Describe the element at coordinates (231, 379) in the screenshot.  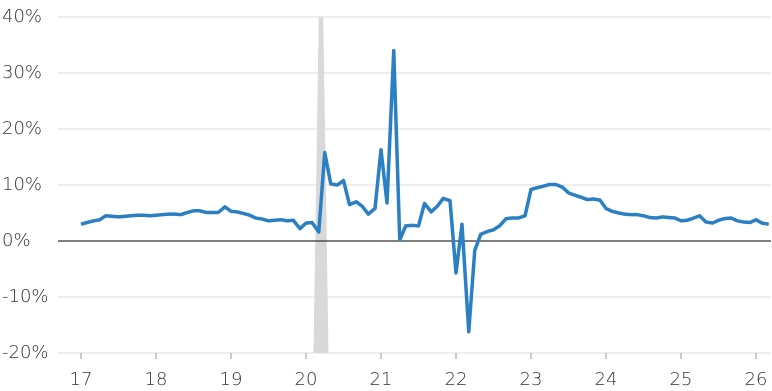
I see `x-tick-label: 19` at that location.